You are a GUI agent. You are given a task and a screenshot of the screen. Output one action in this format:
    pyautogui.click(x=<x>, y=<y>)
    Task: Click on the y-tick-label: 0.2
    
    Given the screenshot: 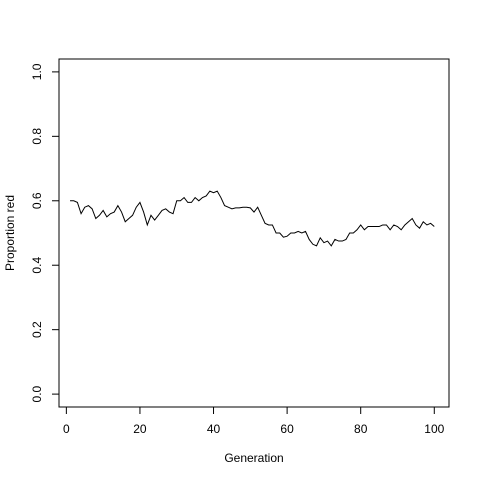 What is the action you would take?
    pyautogui.click(x=37, y=329)
    